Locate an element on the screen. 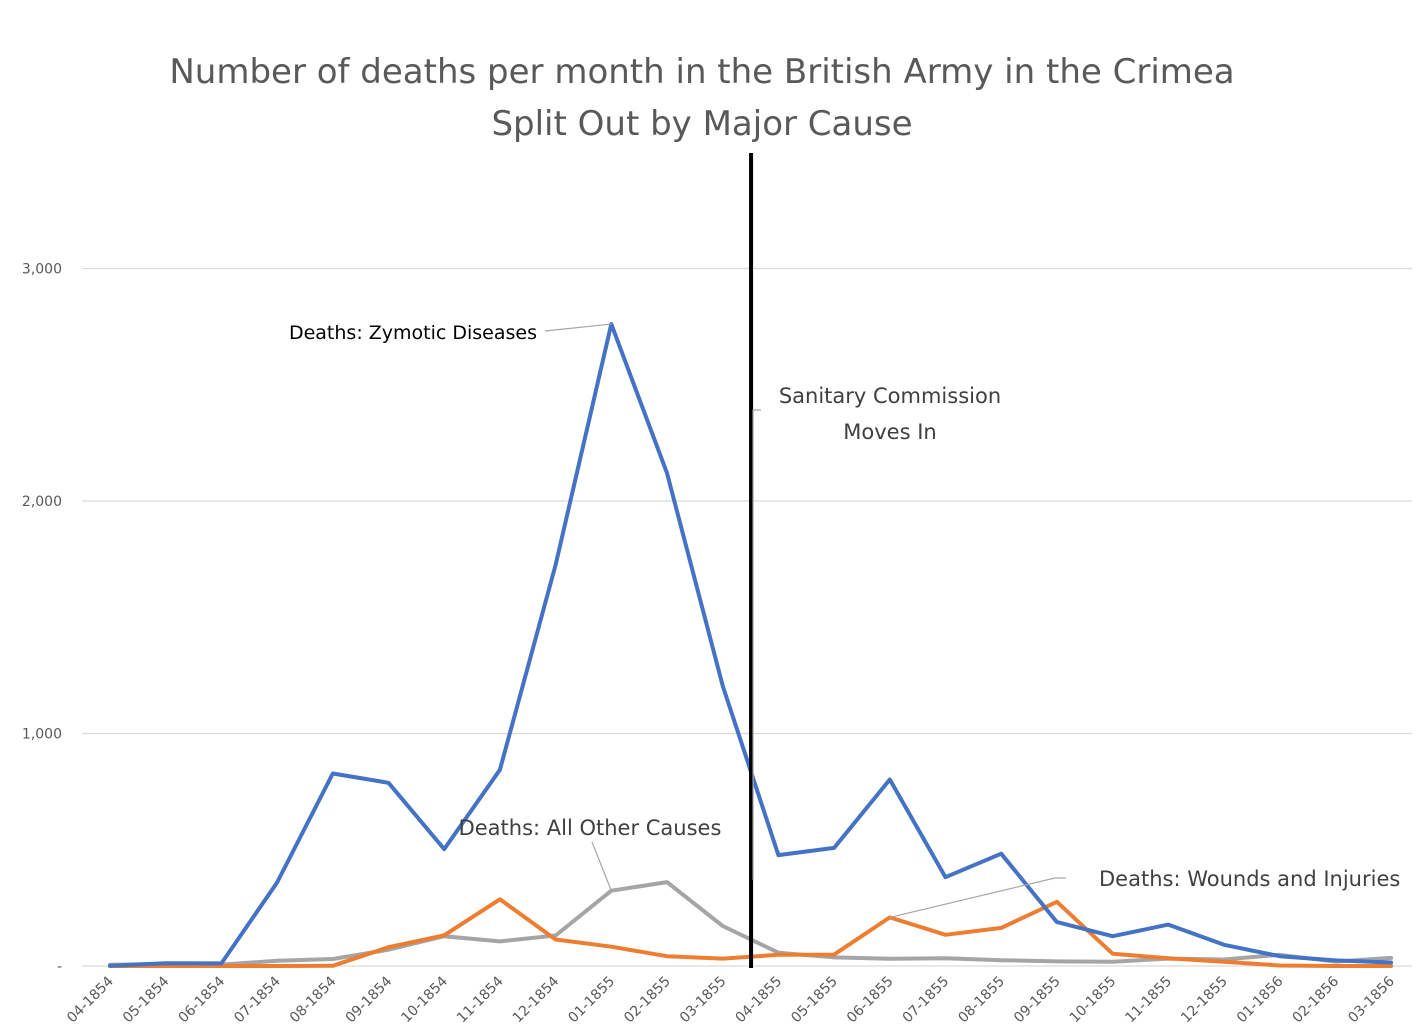 Image resolution: width=1424 pixels, height=1028 pixels. sanitary-commission-leader-line is located at coordinates (757, 644).